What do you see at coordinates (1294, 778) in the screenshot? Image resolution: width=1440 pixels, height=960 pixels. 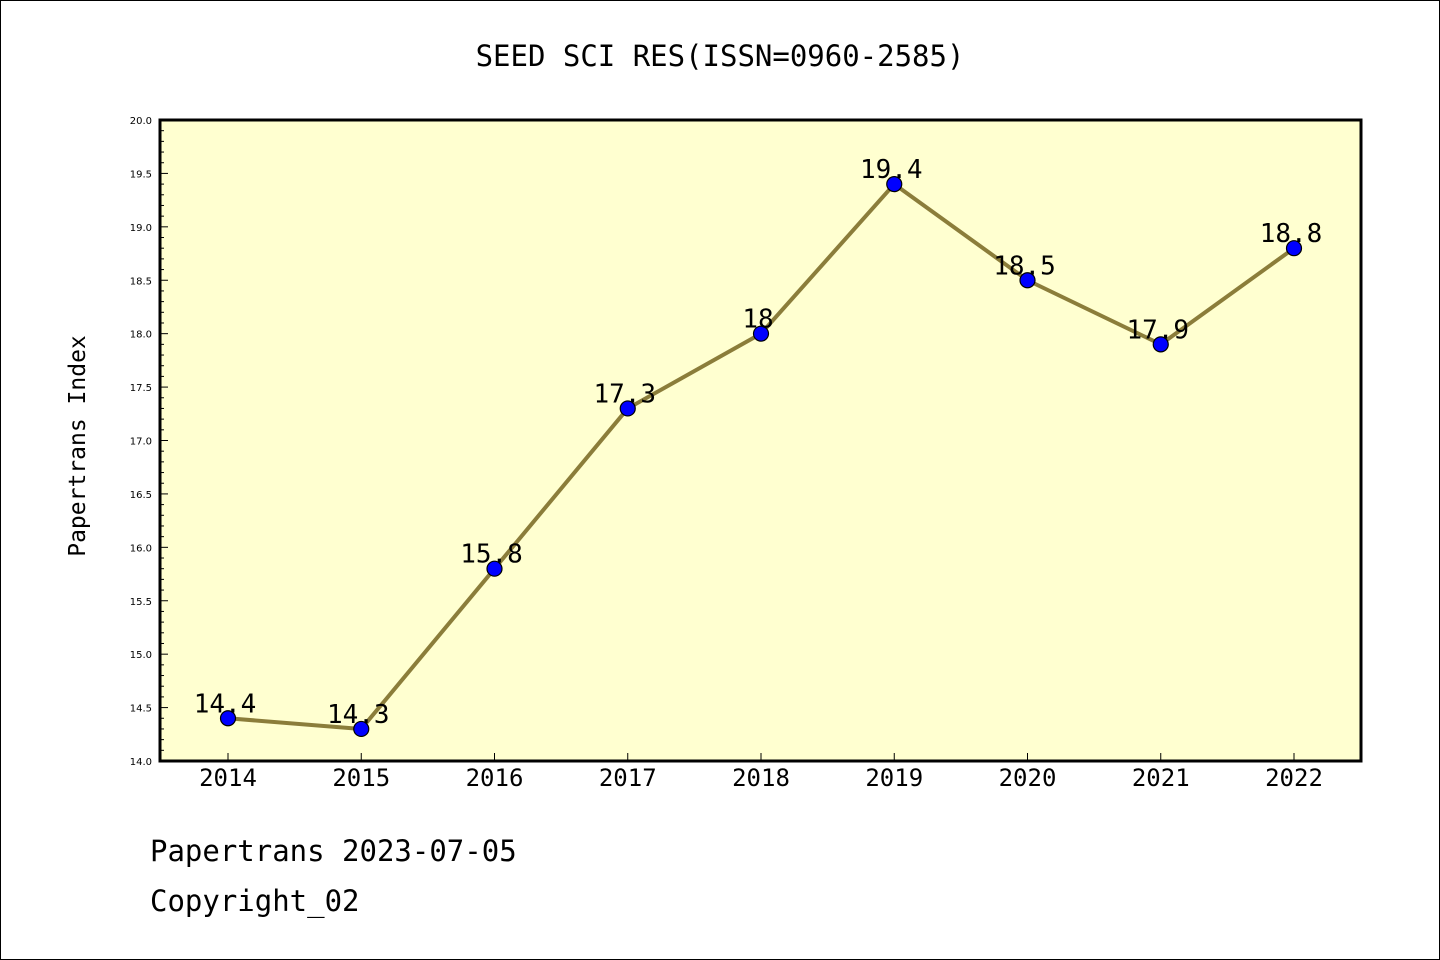 I see `x-tick-label: 2022` at bounding box center [1294, 778].